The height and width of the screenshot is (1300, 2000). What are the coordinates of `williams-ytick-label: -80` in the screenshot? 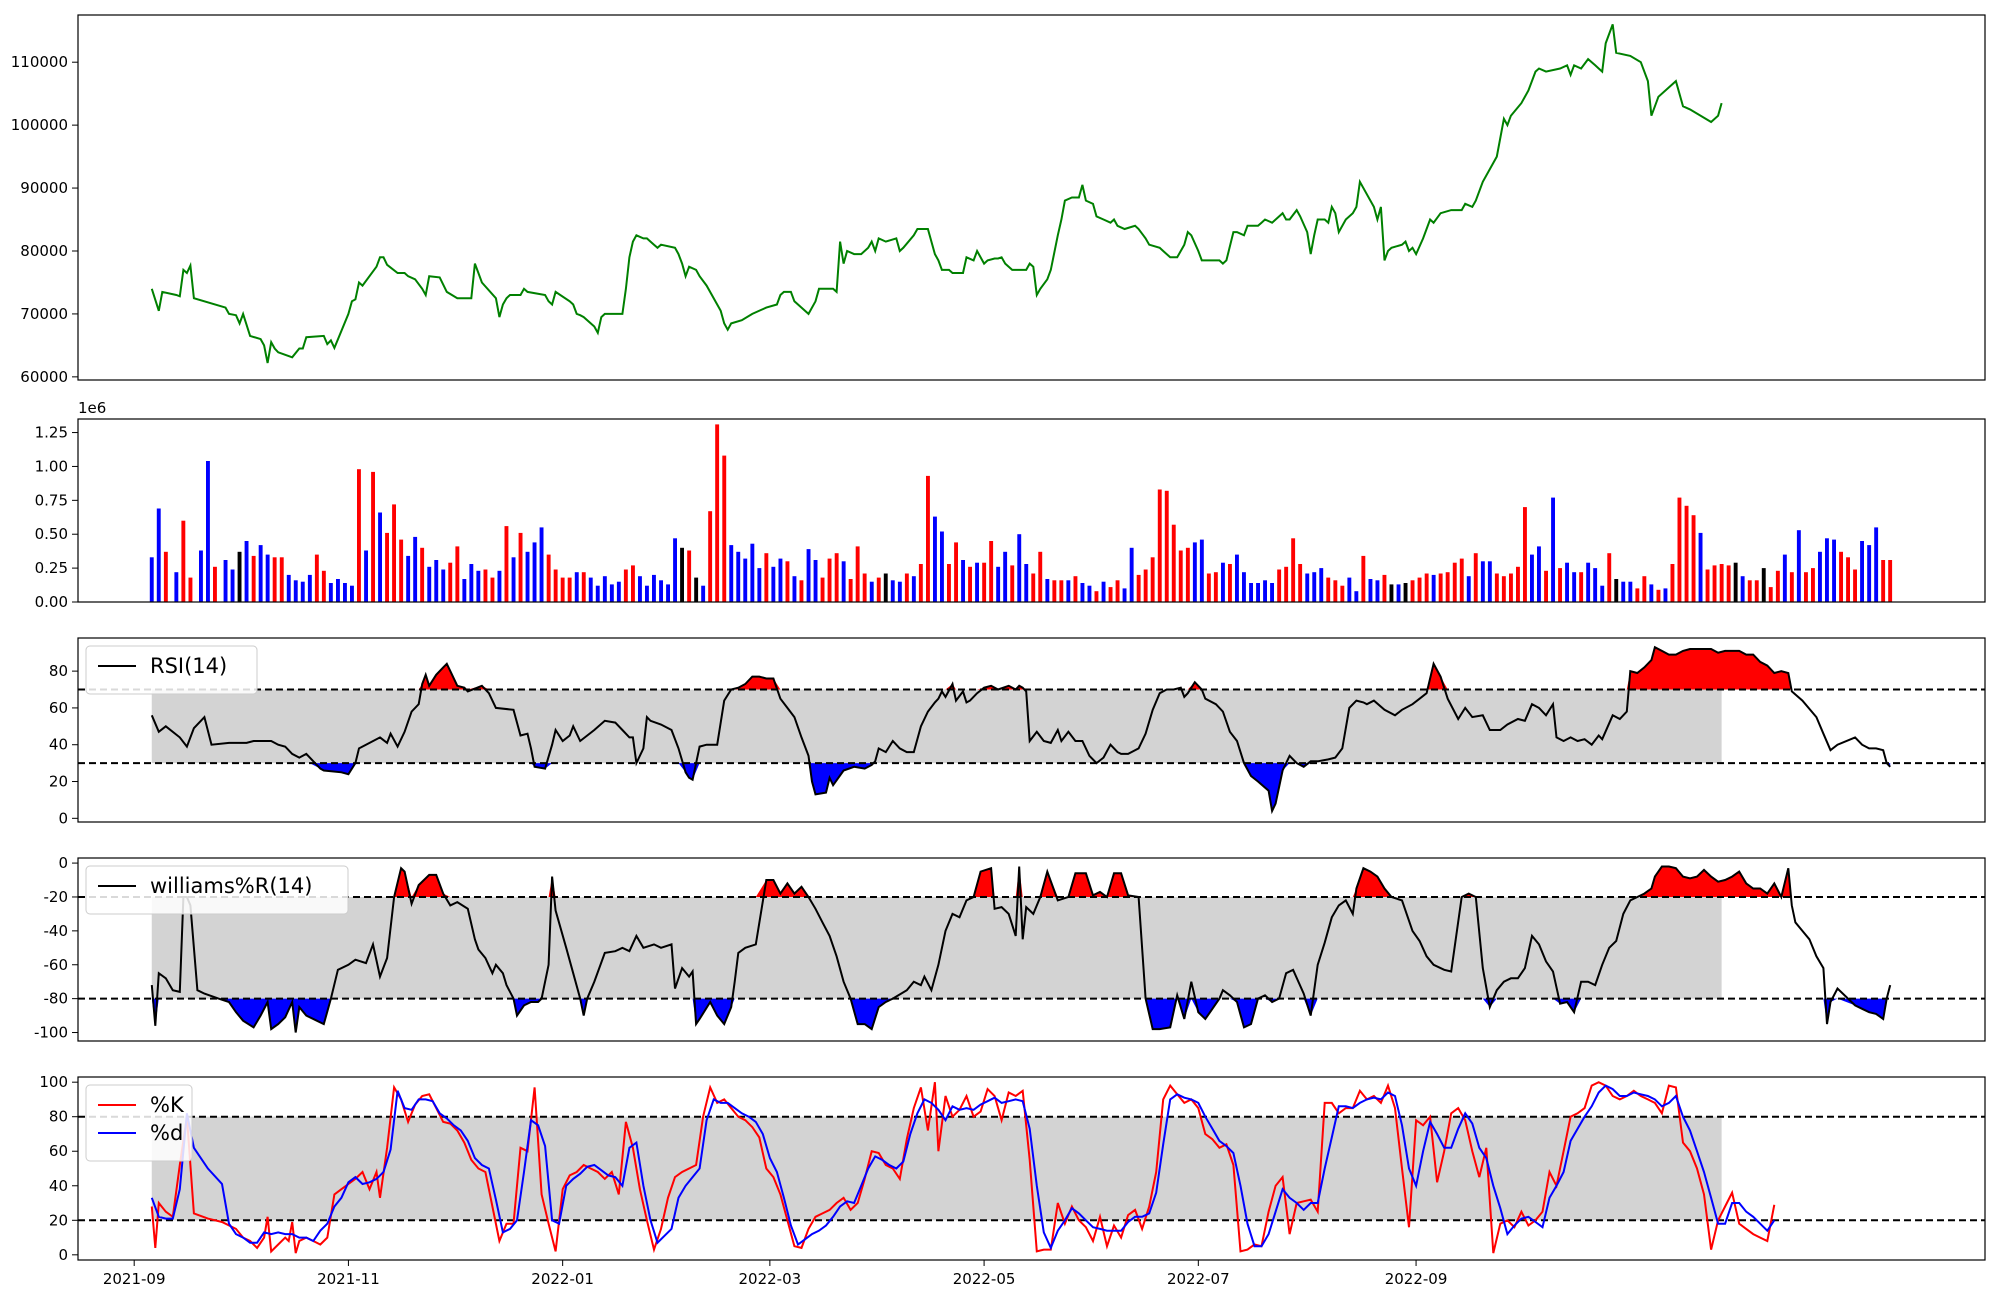 It's located at (56, 999).